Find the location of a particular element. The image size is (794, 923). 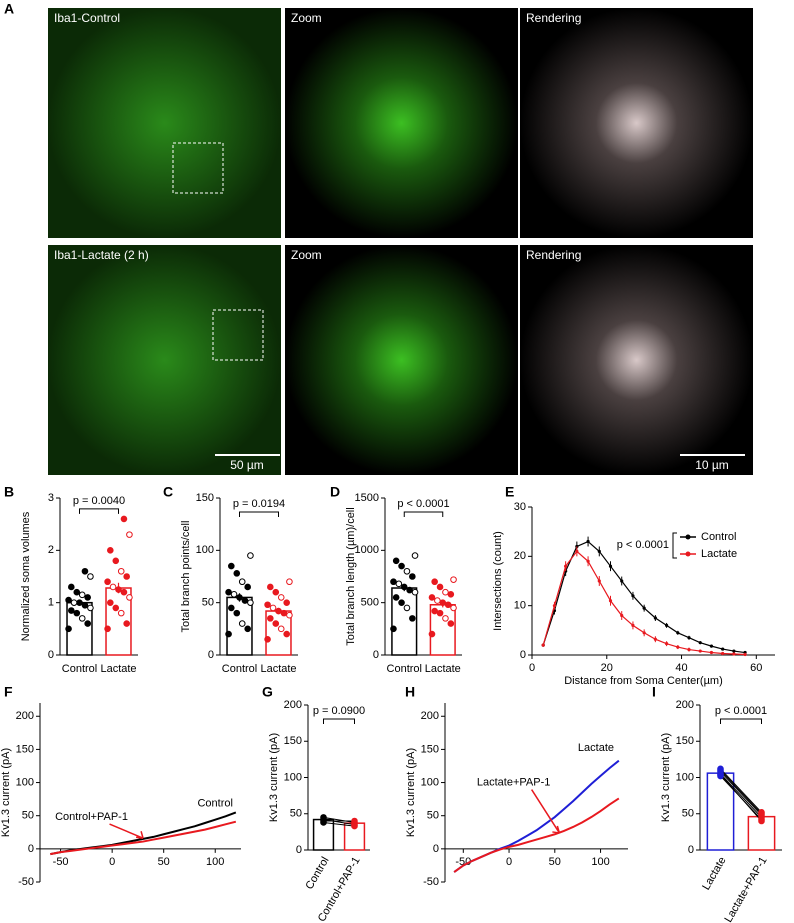

panel-label: C is located at coordinates (168, 492).